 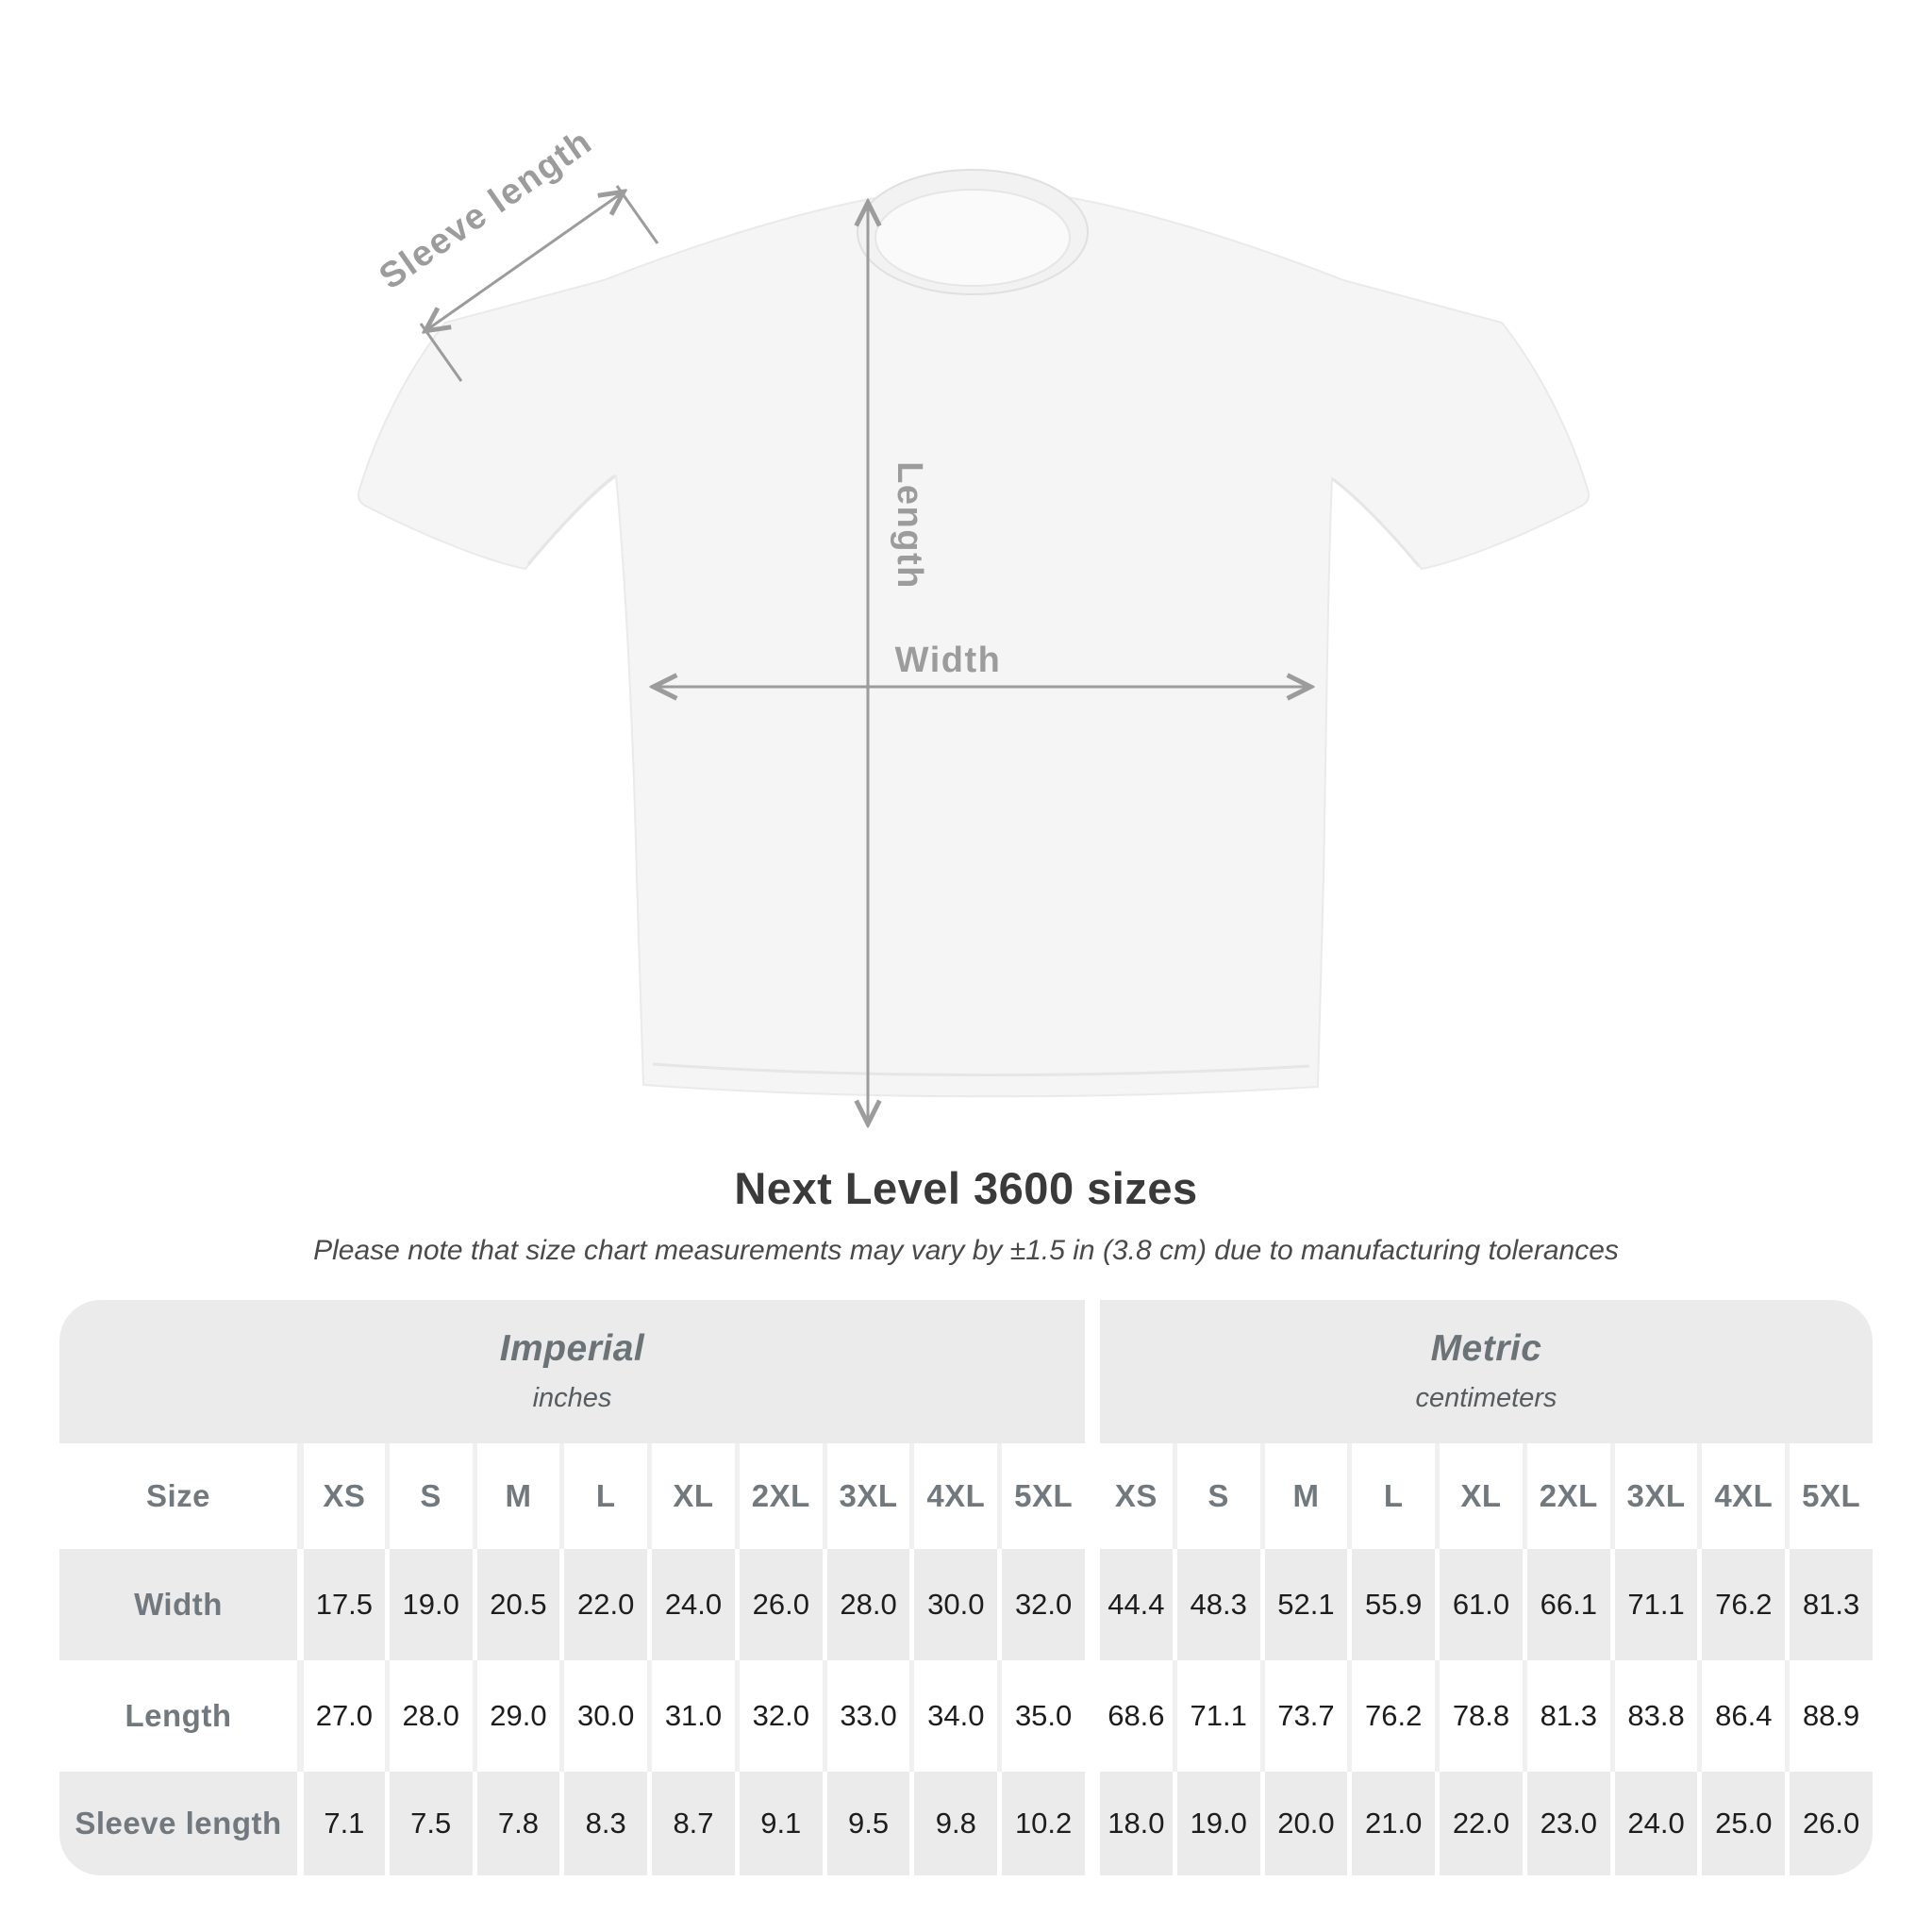 I want to click on measurement-cell: 7.8, so click(x=516, y=1824).